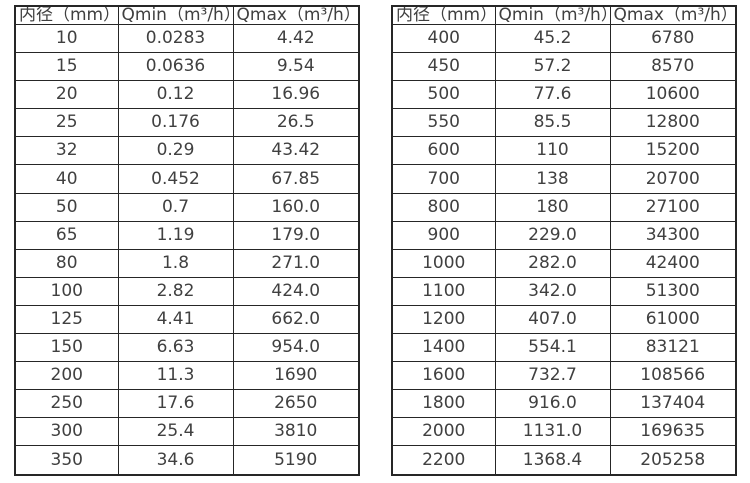 The width and height of the screenshot is (750, 483). I want to click on table-cell: 1100, so click(443, 291).